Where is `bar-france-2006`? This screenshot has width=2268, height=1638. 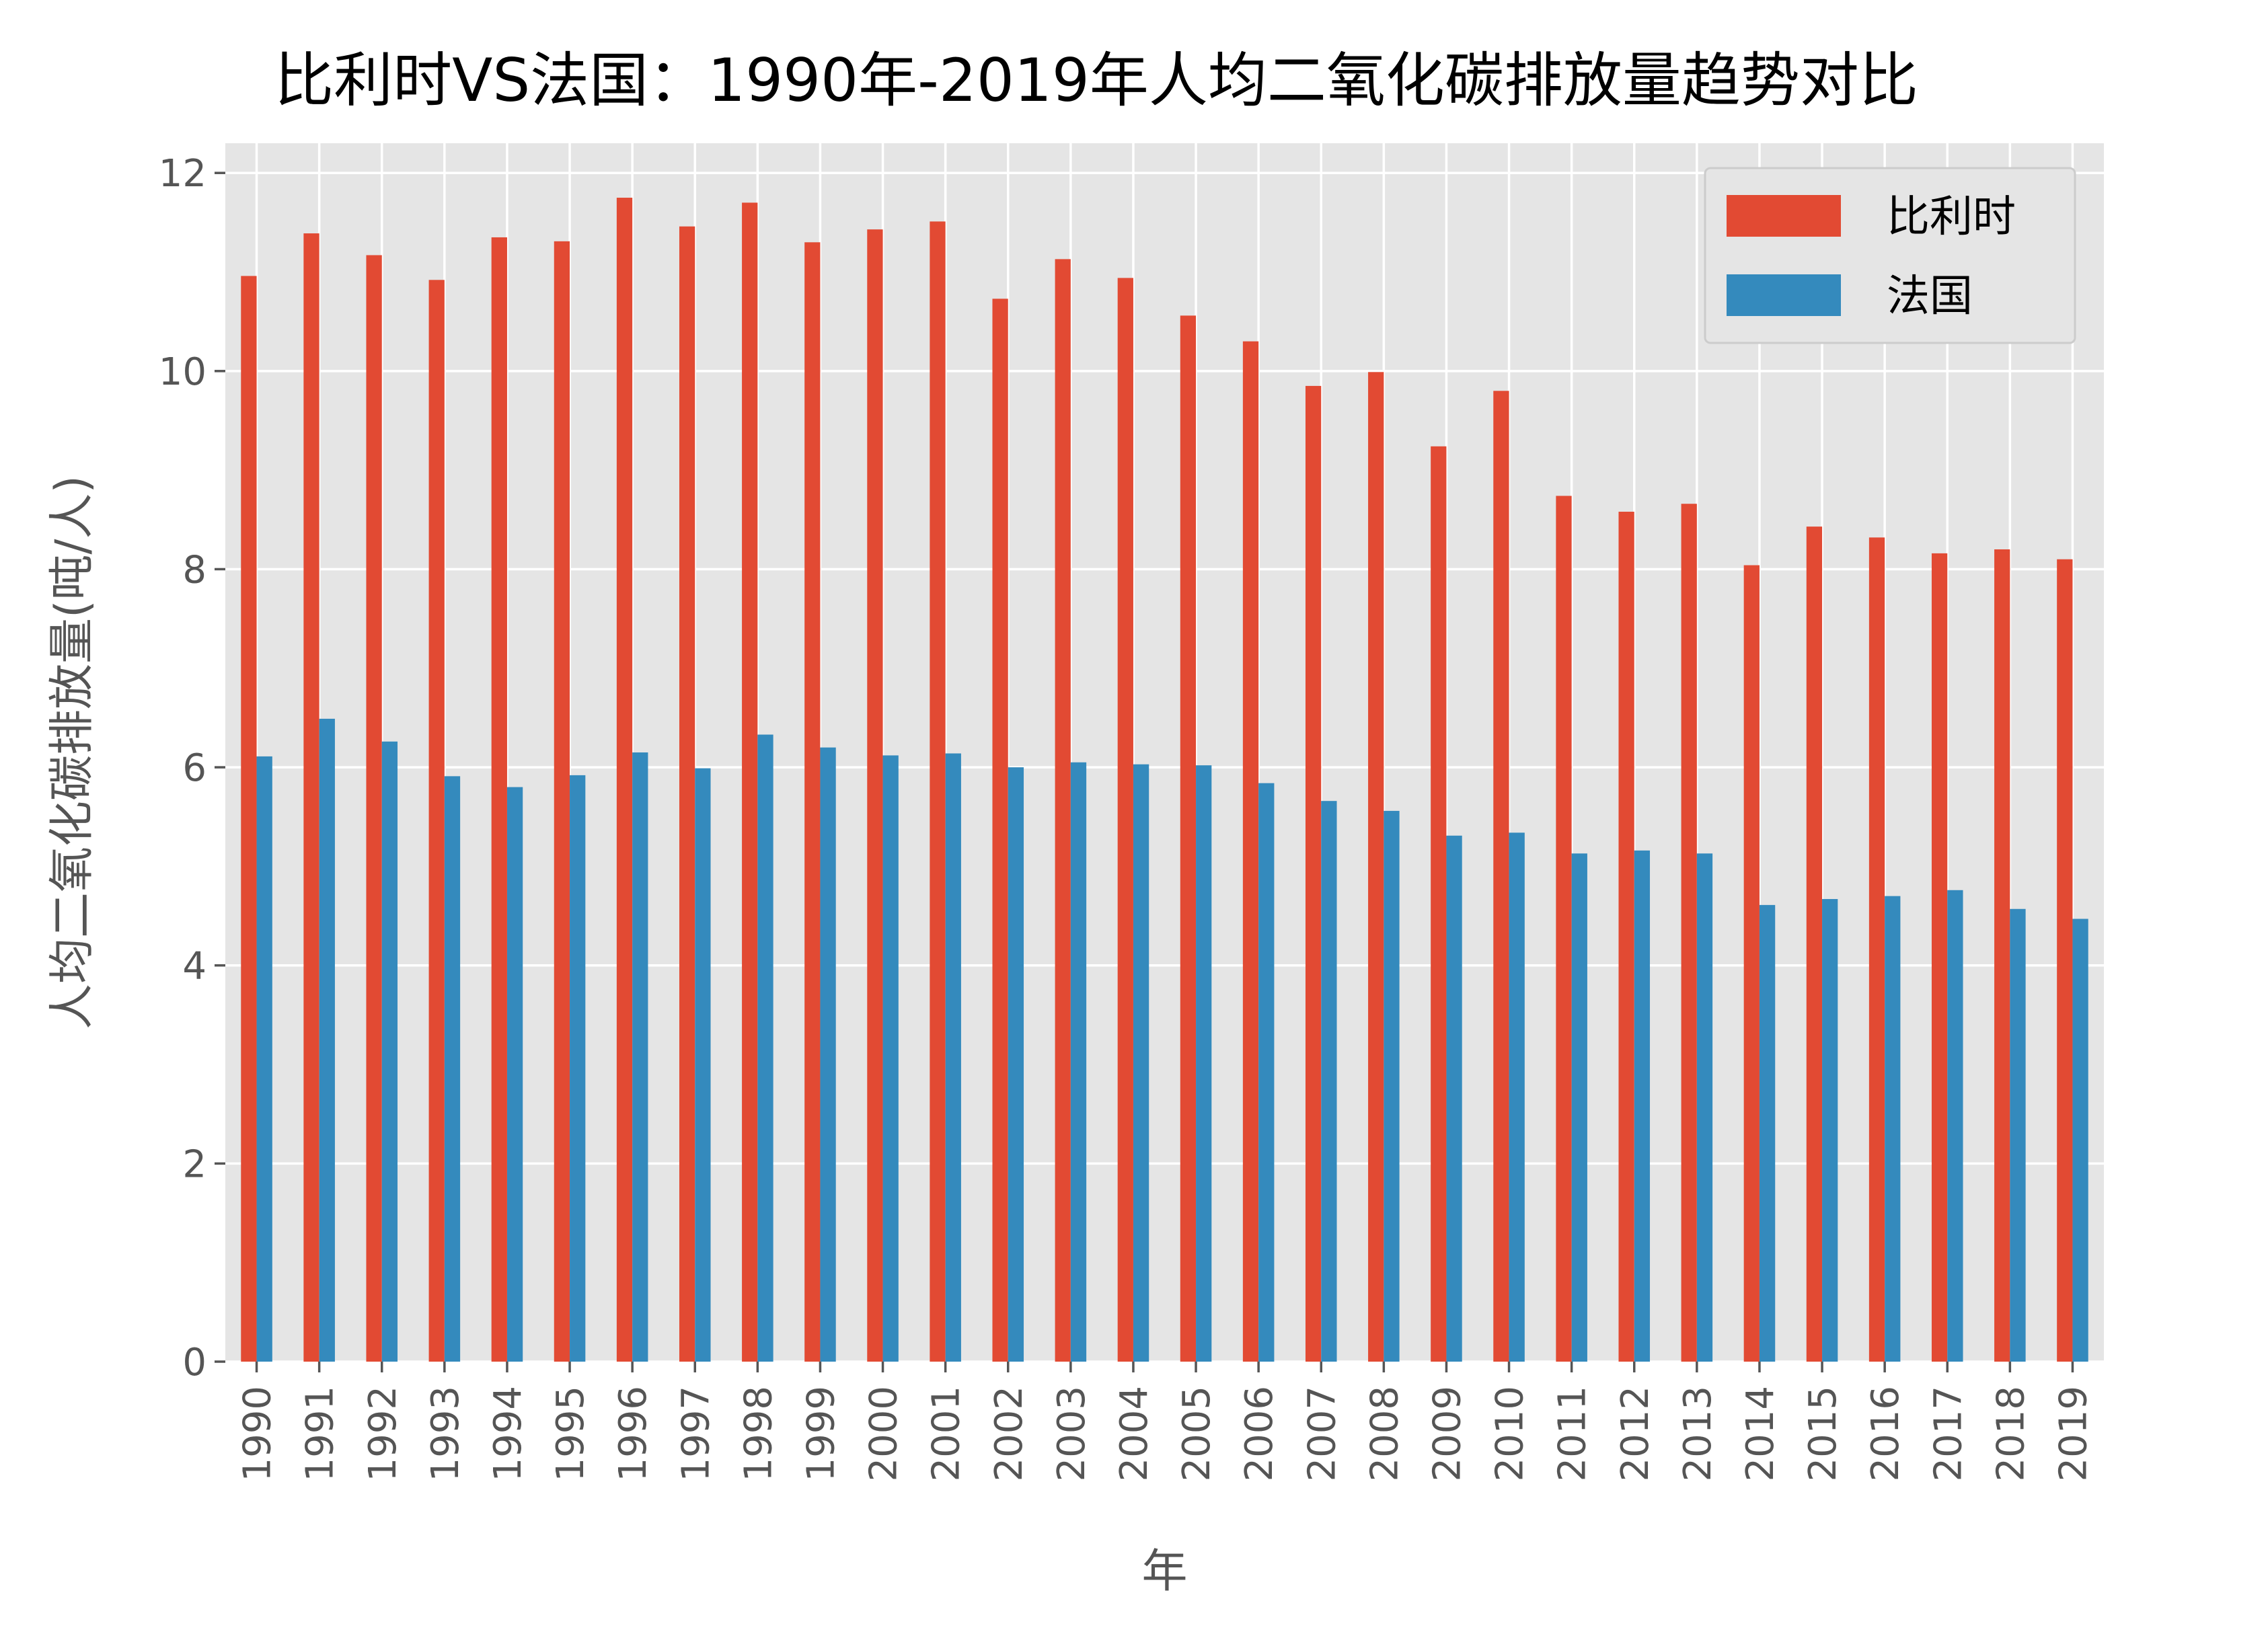 bar-france-2006 is located at coordinates (1267, 1072).